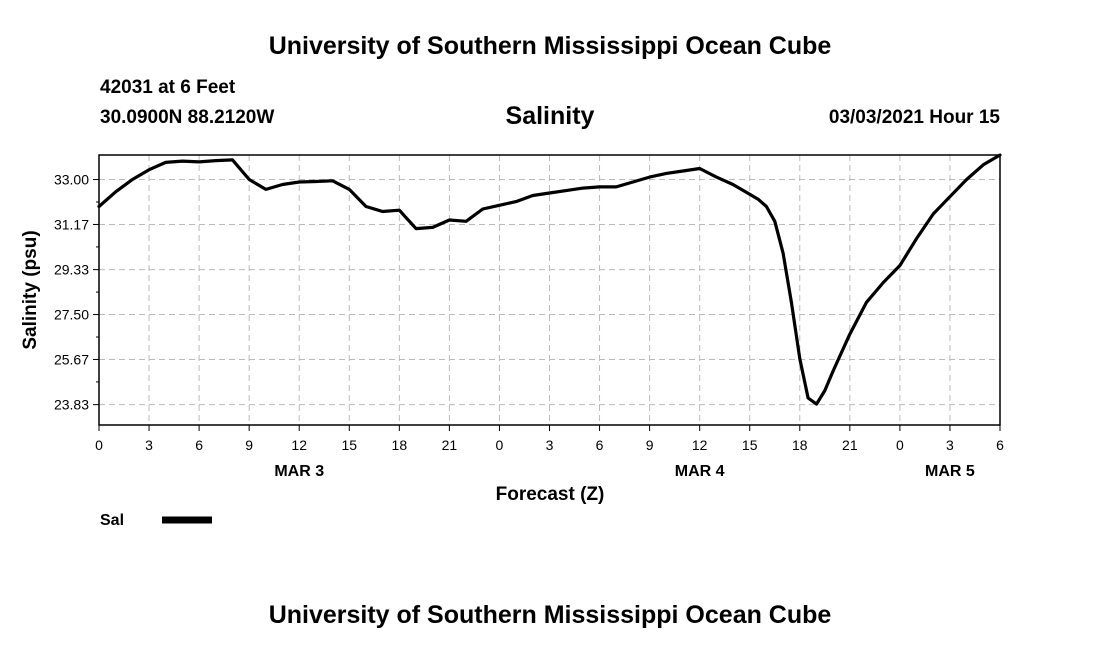  What do you see at coordinates (950, 471) in the screenshot?
I see `date-label: MAR 5` at bounding box center [950, 471].